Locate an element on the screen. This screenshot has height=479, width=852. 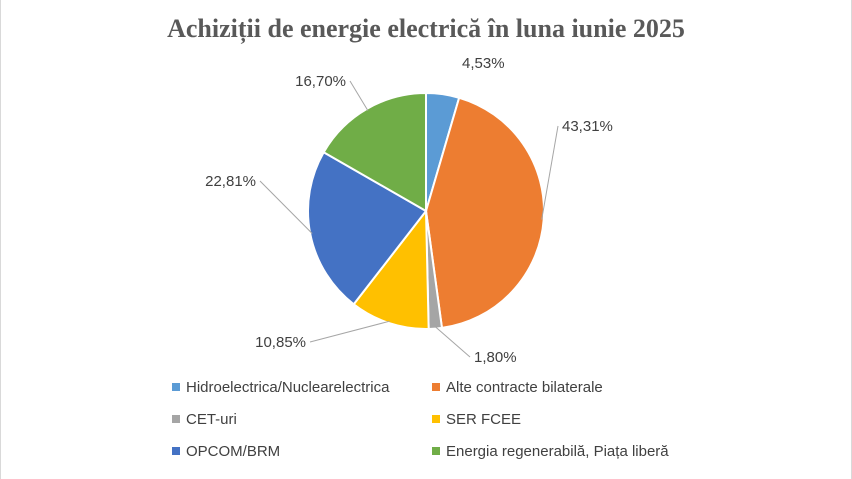
legend-label: Alte contracte bilaterale is located at coordinates (524, 387).